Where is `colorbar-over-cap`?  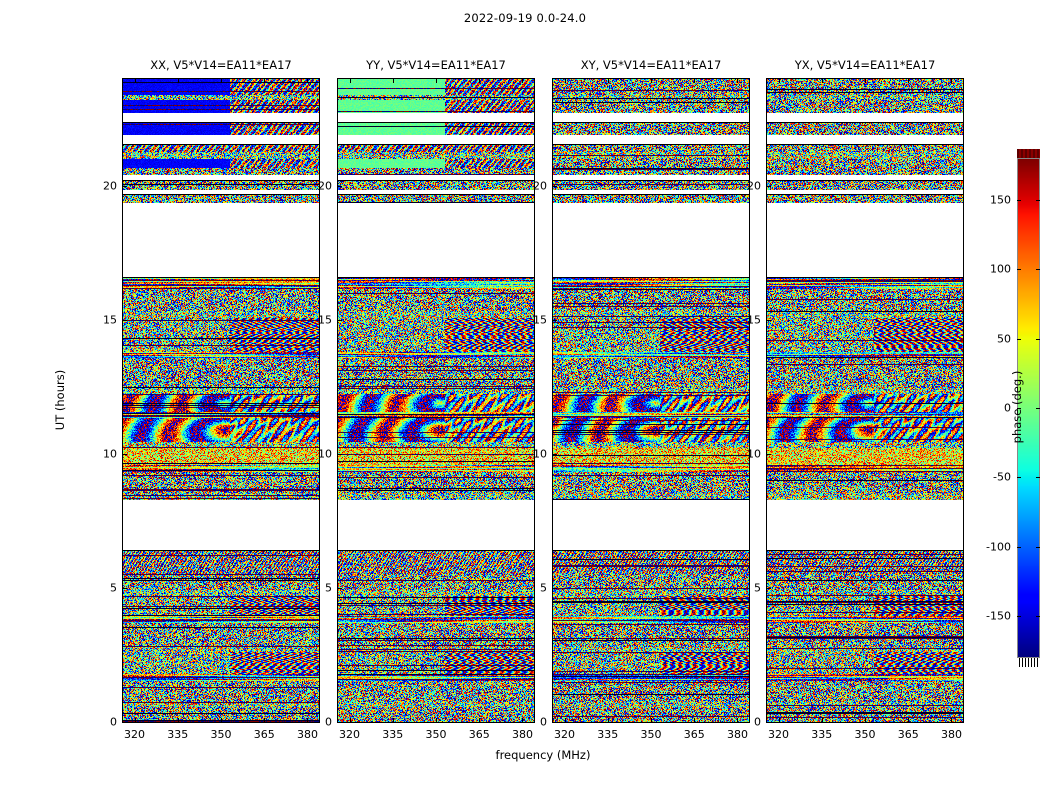 colorbar-over-cap is located at coordinates (1028, 153).